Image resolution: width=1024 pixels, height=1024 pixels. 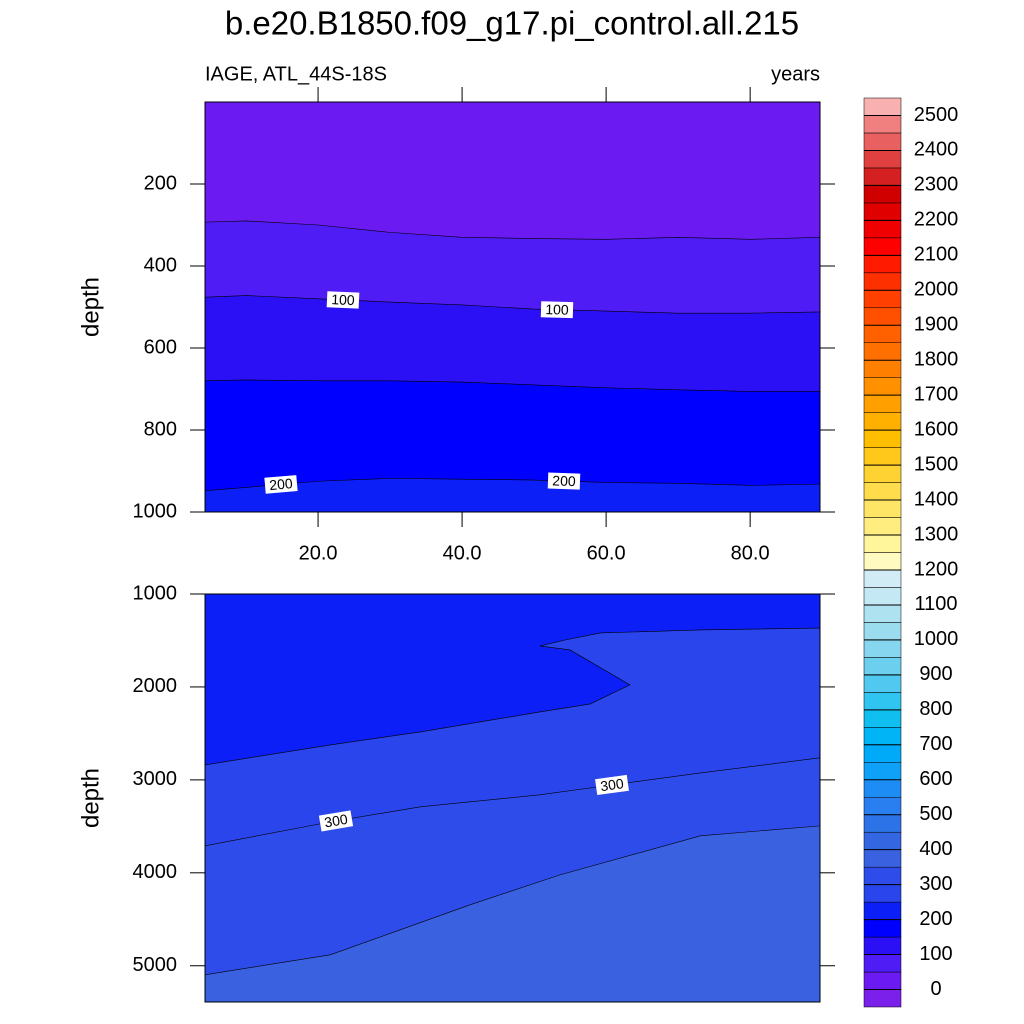 I want to click on colorbar-label: 1600, so click(x=936, y=429).